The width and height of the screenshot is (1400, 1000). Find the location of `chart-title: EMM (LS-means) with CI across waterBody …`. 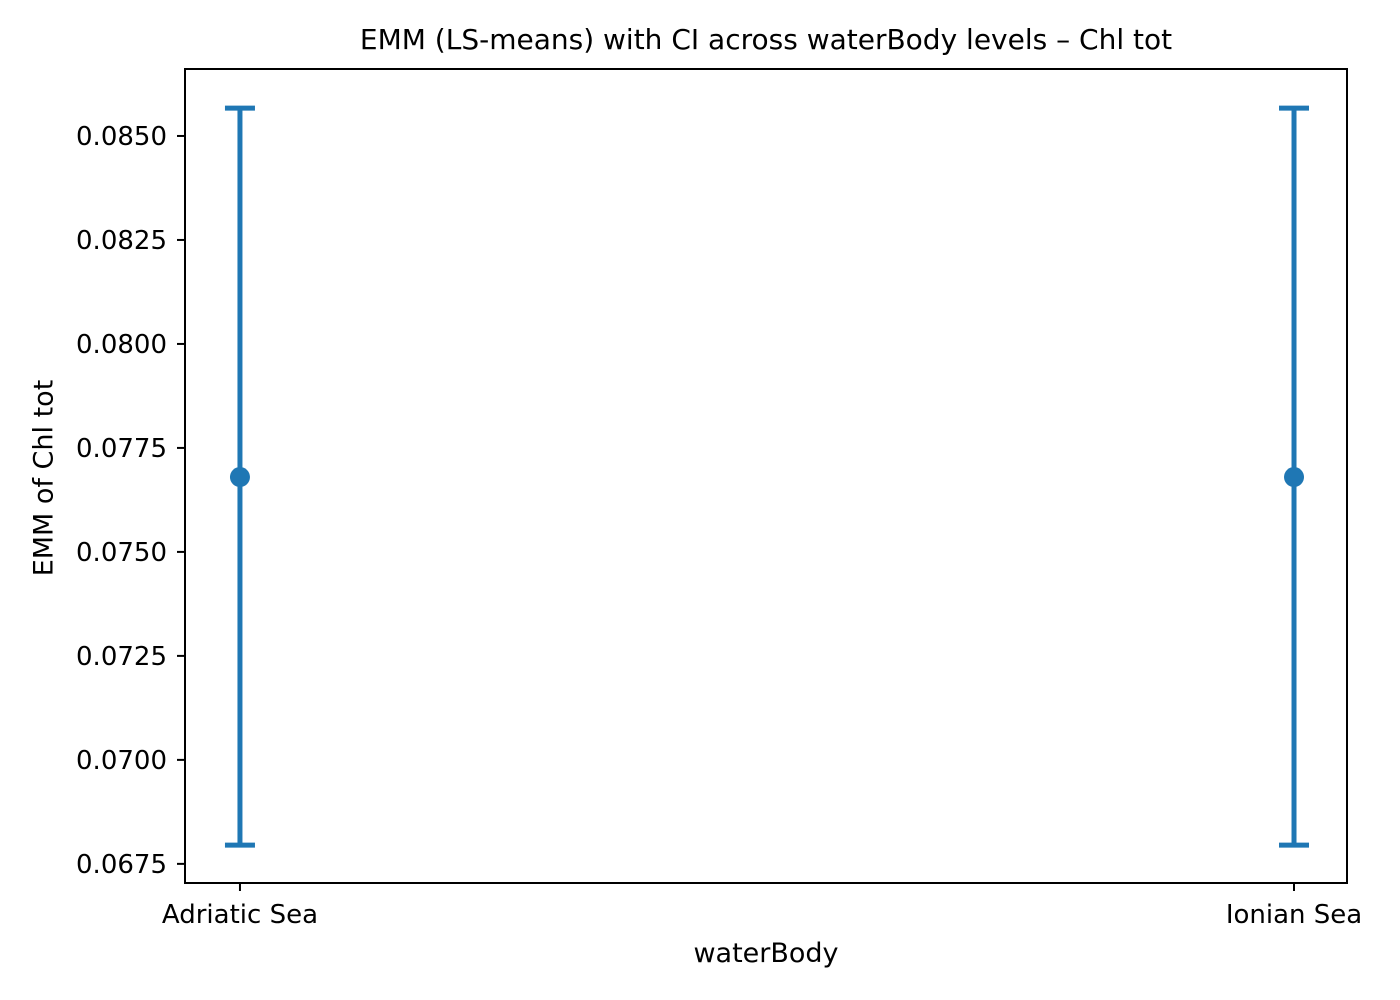

chart-title: EMM (LS-means) with CI across waterBody … is located at coordinates (766, 39).